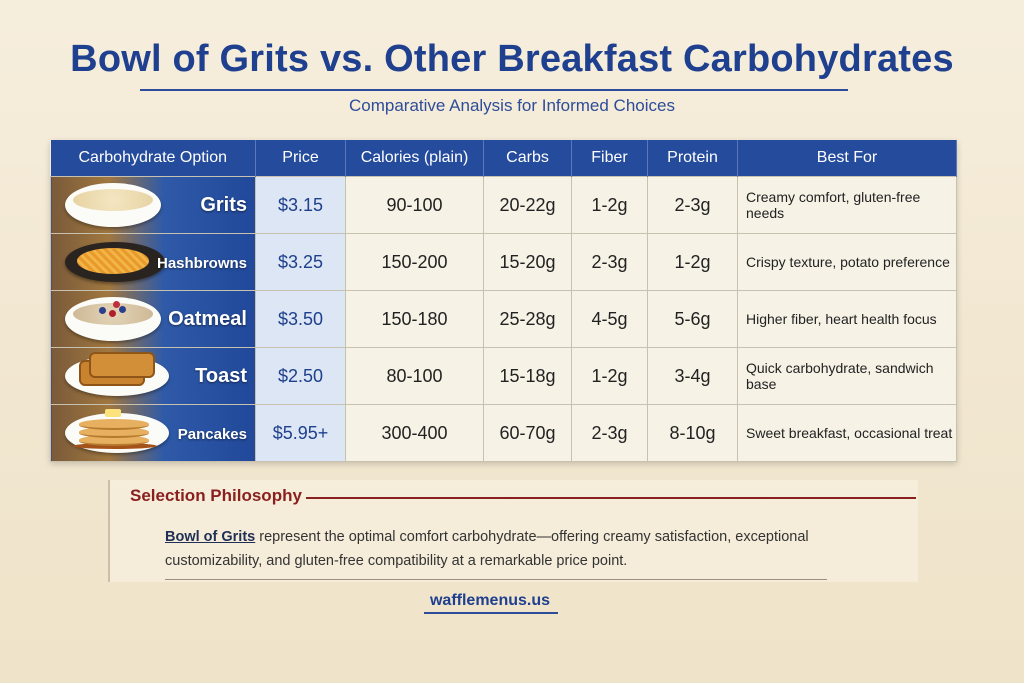 The height and width of the screenshot is (683, 1024). I want to click on option-cell: Grits, so click(153, 205).